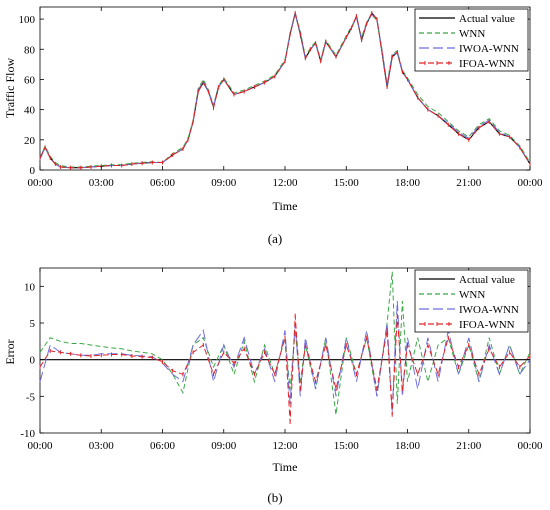 This screenshot has height=510, width=550. What do you see at coordinates (30, 141) in the screenshot?
I see `y-tick-label: 20` at bounding box center [30, 141].